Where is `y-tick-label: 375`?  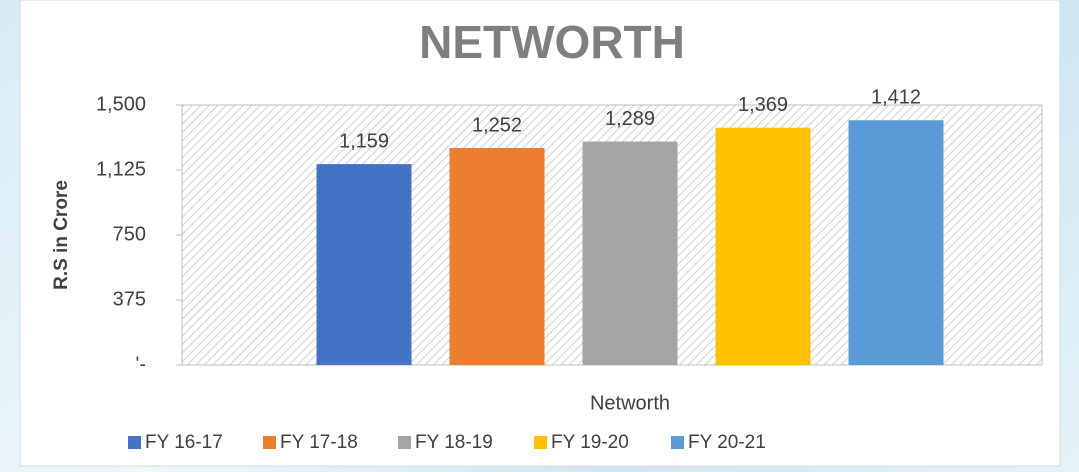 y-tick-label: 375 is located at coordinates (129, 299).